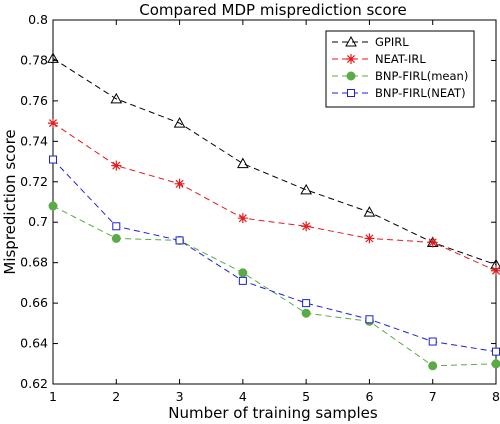 This screenshot has height=424, width=500. What do you see at coordinates (34, 100) in the screenshot?
I see `y-tick-label: 0.76` at bounding box center [34, 100].